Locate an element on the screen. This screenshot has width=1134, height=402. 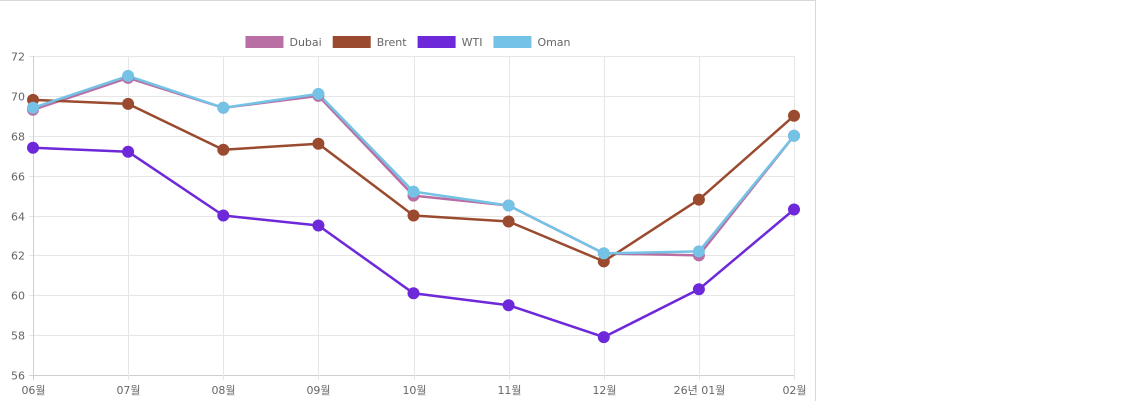
y-tick-label: 62 is located at coordinates (18, 256).